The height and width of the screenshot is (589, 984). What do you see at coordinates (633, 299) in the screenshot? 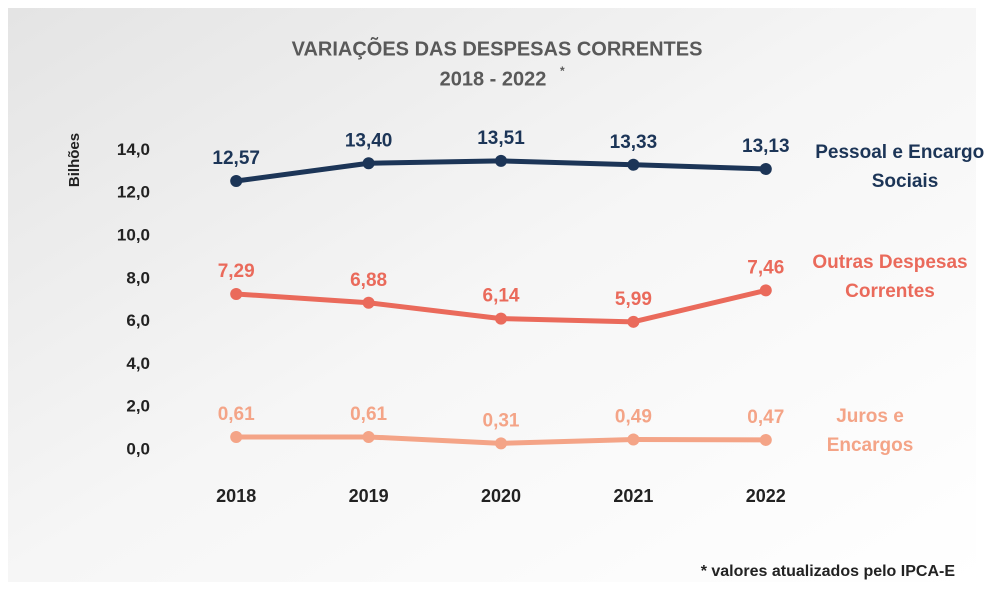
I see `data-label: 5,99` at bounding box center [633, 299].